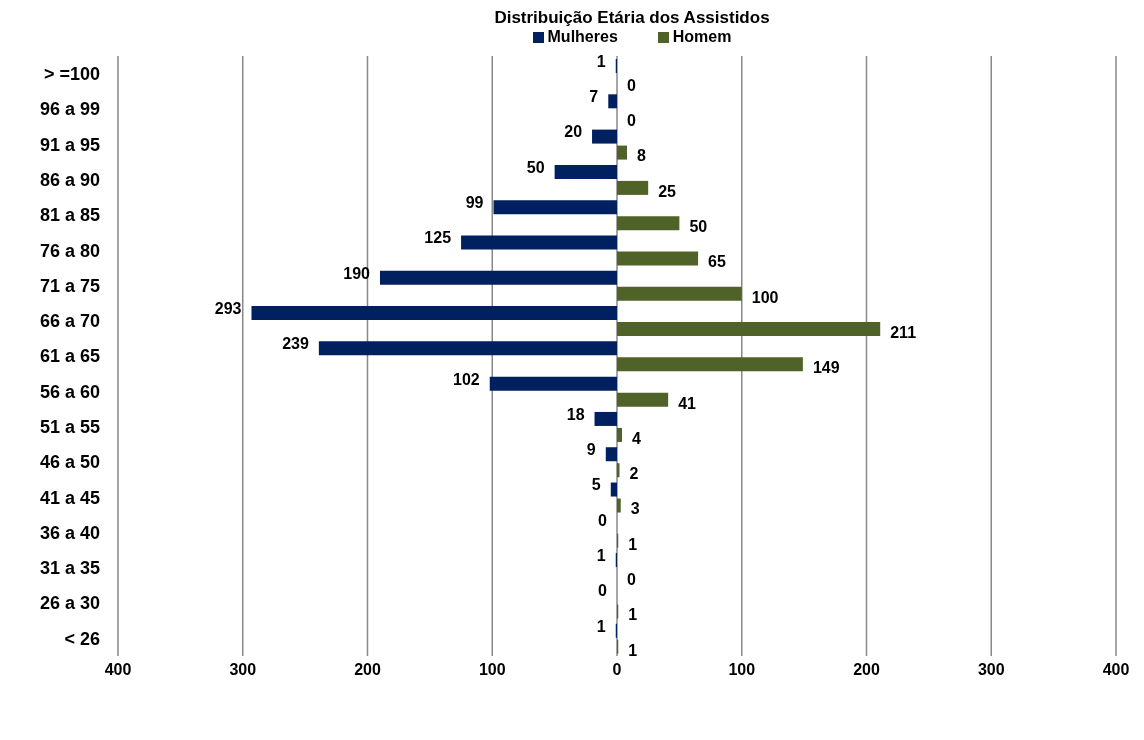  What do you see at coordinates (69, 356) in the screenshot?
I see `y-tick-label: 61 a 65` at bounding box center [69, 356].